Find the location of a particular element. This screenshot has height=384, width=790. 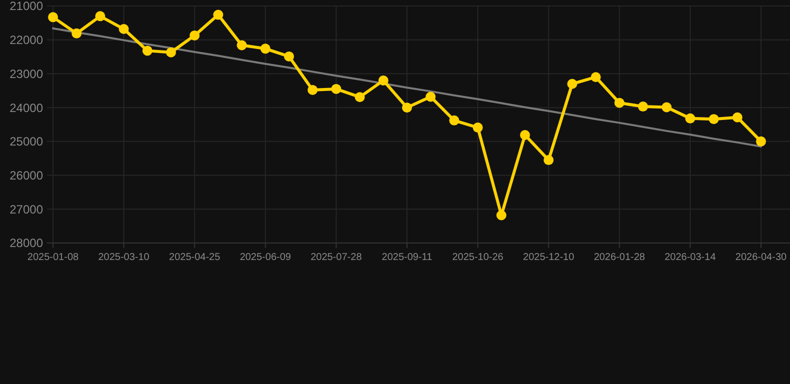

x-tick-label: 2025-01-08 is located at coordinates (53, 257).